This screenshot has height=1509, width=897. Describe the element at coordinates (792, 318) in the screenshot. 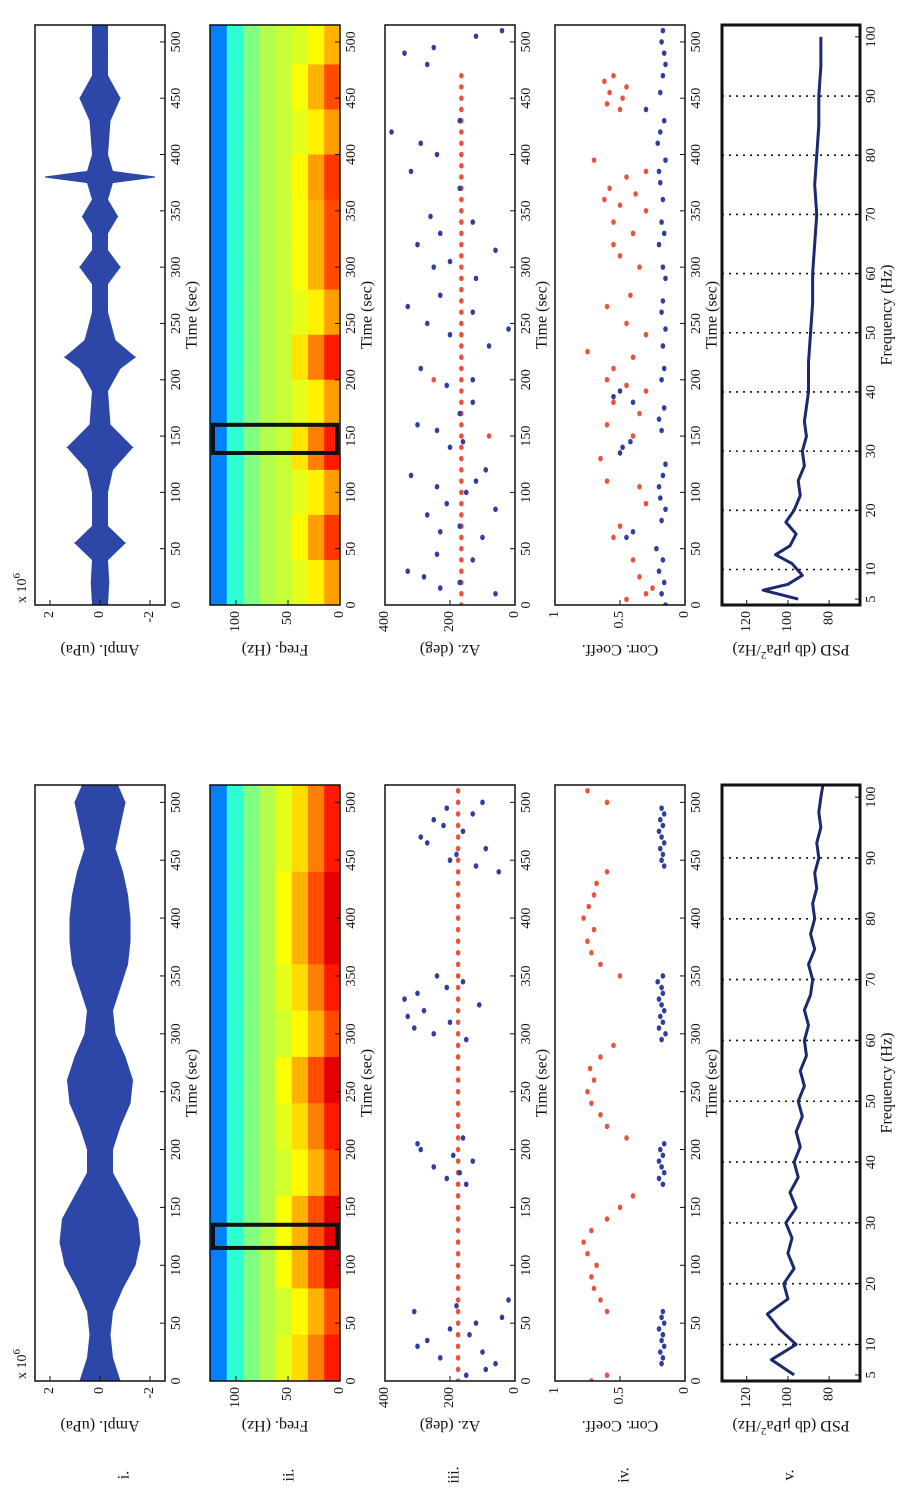

I see `psd-line` at that location.